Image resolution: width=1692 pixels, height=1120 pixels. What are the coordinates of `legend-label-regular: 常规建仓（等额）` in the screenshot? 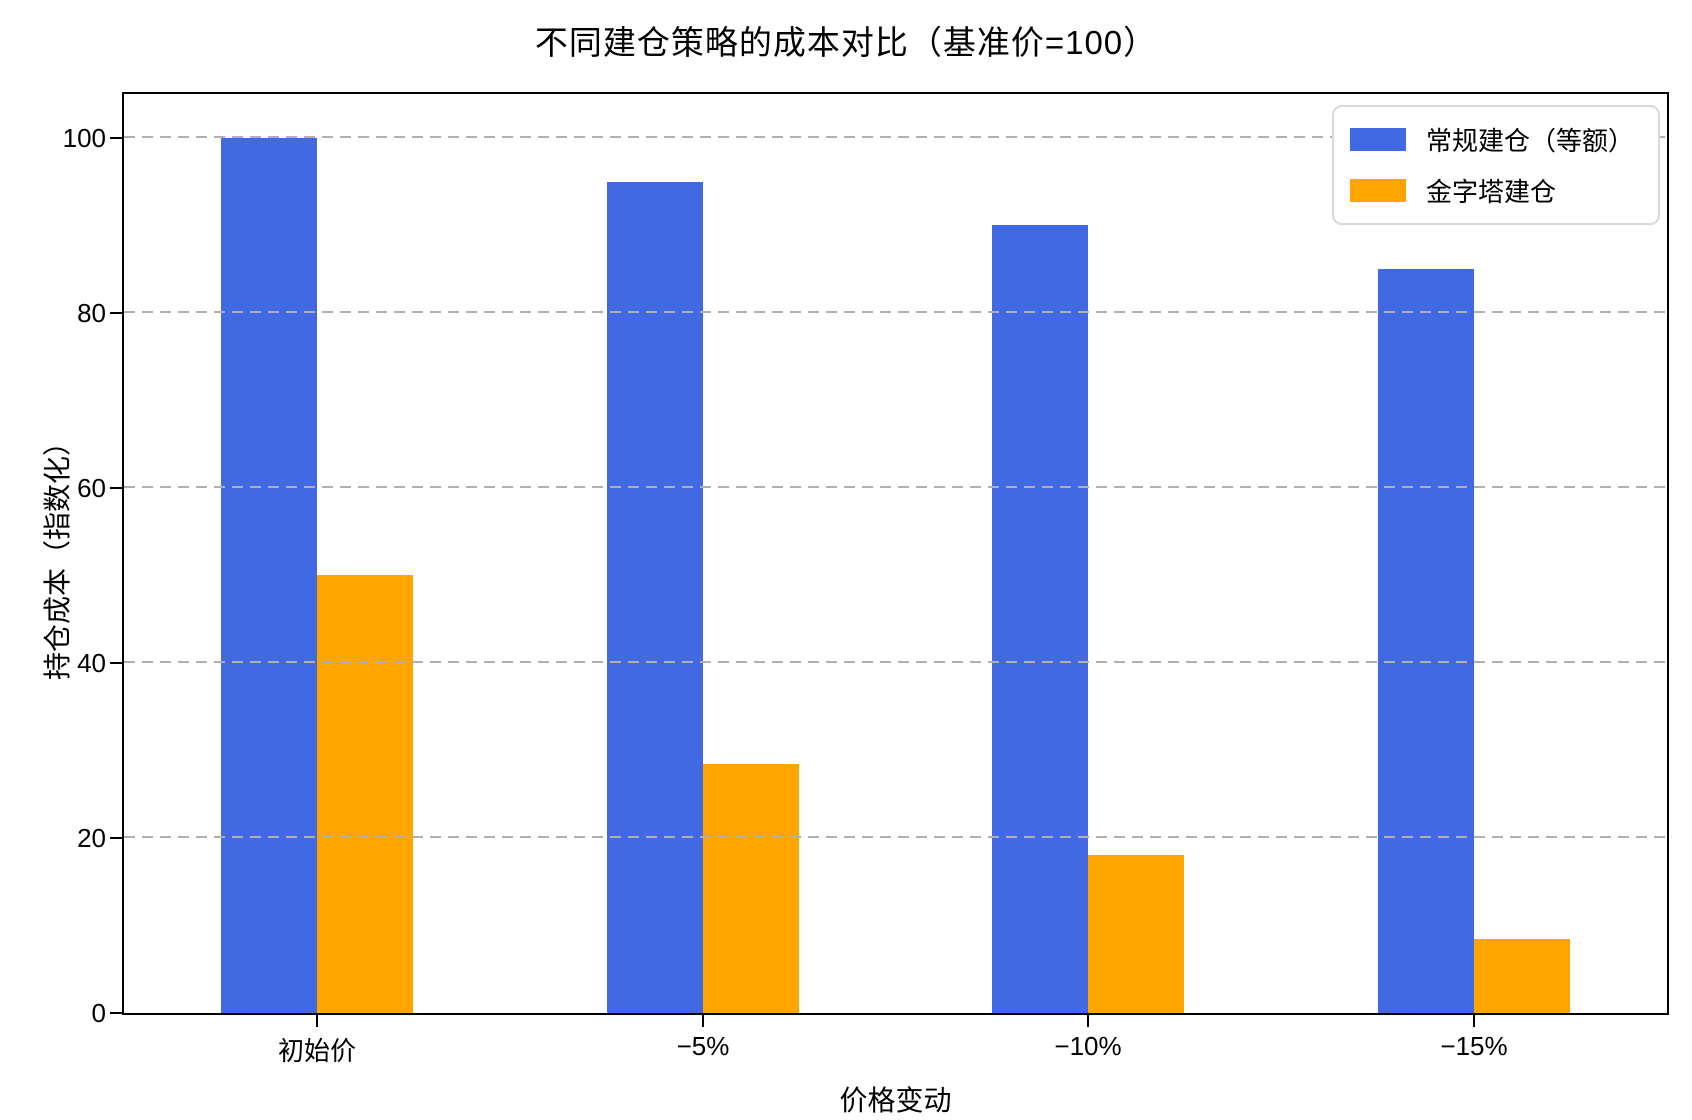 It's located at (1529, 141).